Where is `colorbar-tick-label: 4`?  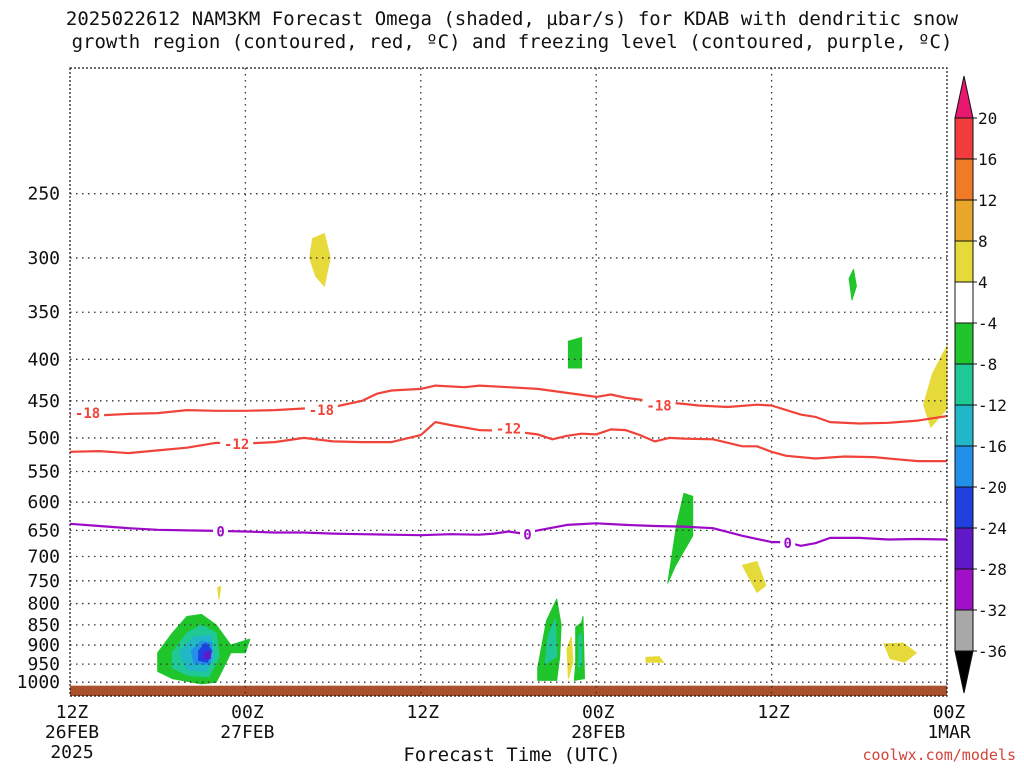
colorbar-tick-label: 4 is located at coordinates (983, 282).